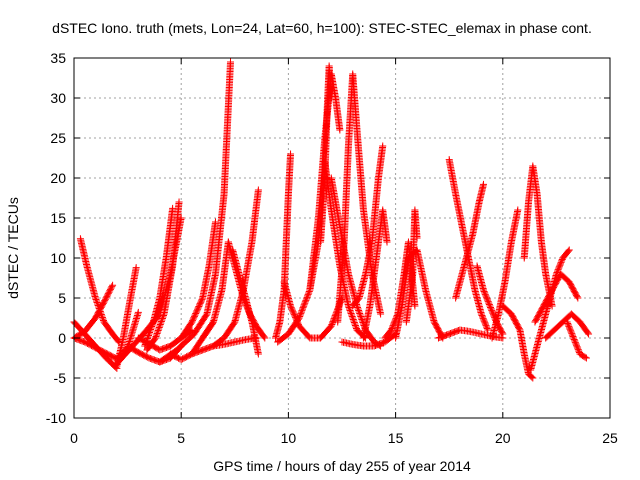  I want to click on y-axis-label: dSTEC / TECUs, so click(13, 248).